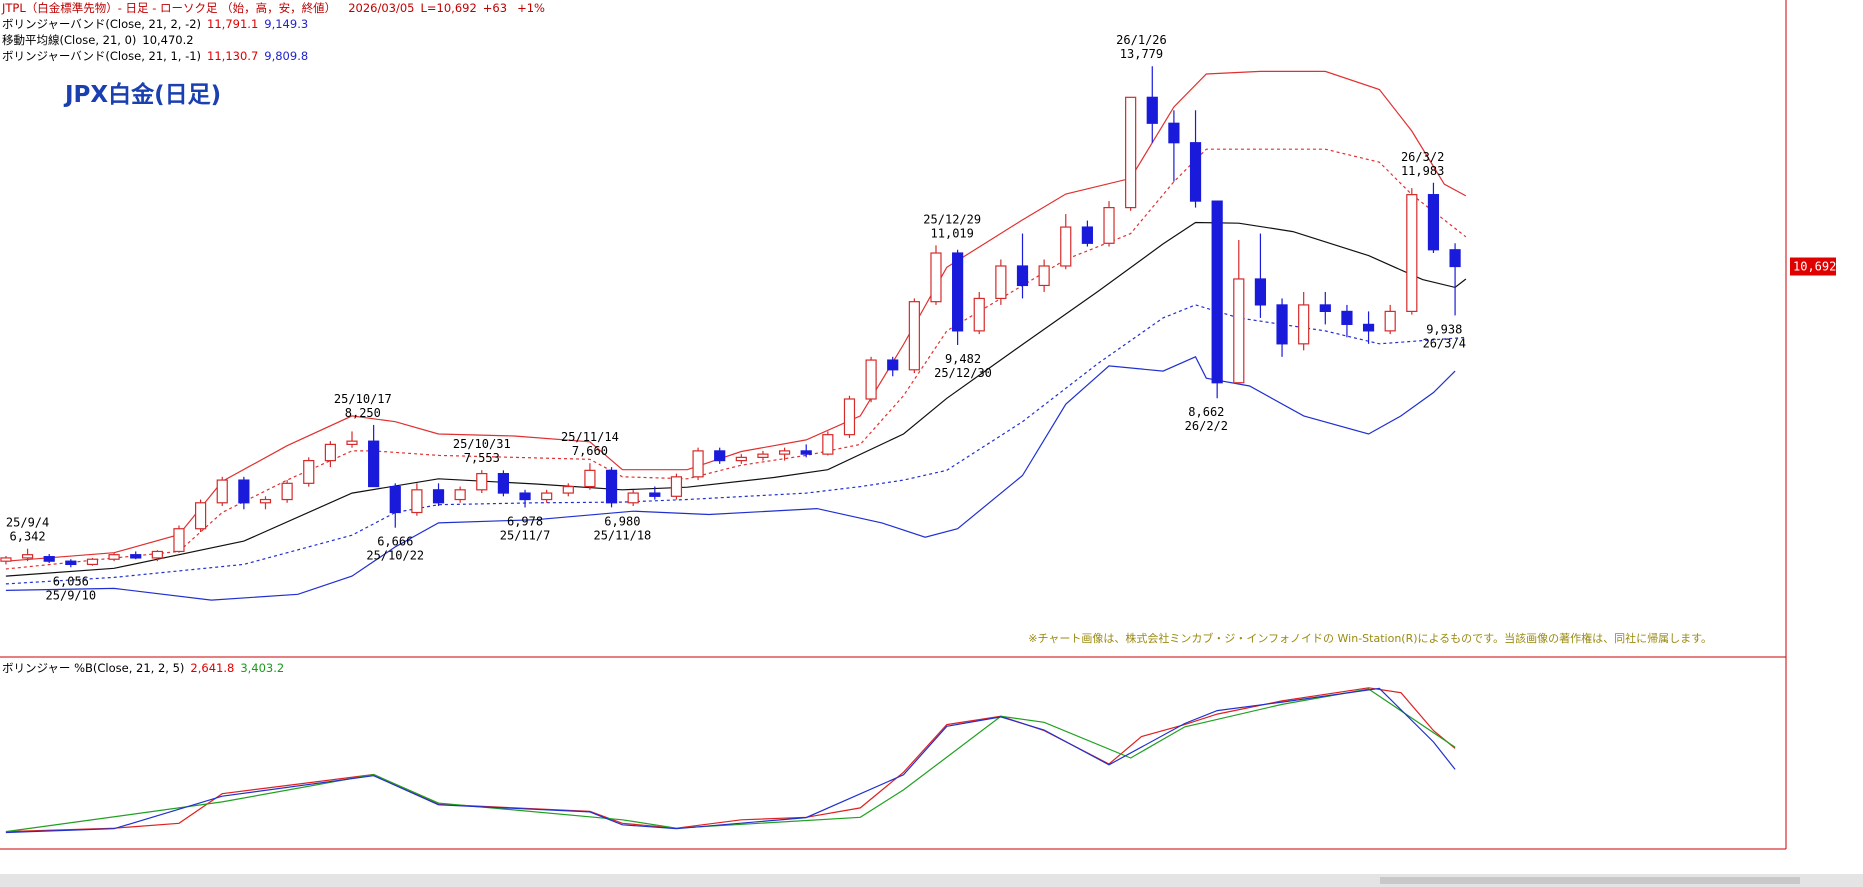  Describe the element at coordinates (525, 521) in the screenshot. I see `annotation-price: 6,978` at that location.